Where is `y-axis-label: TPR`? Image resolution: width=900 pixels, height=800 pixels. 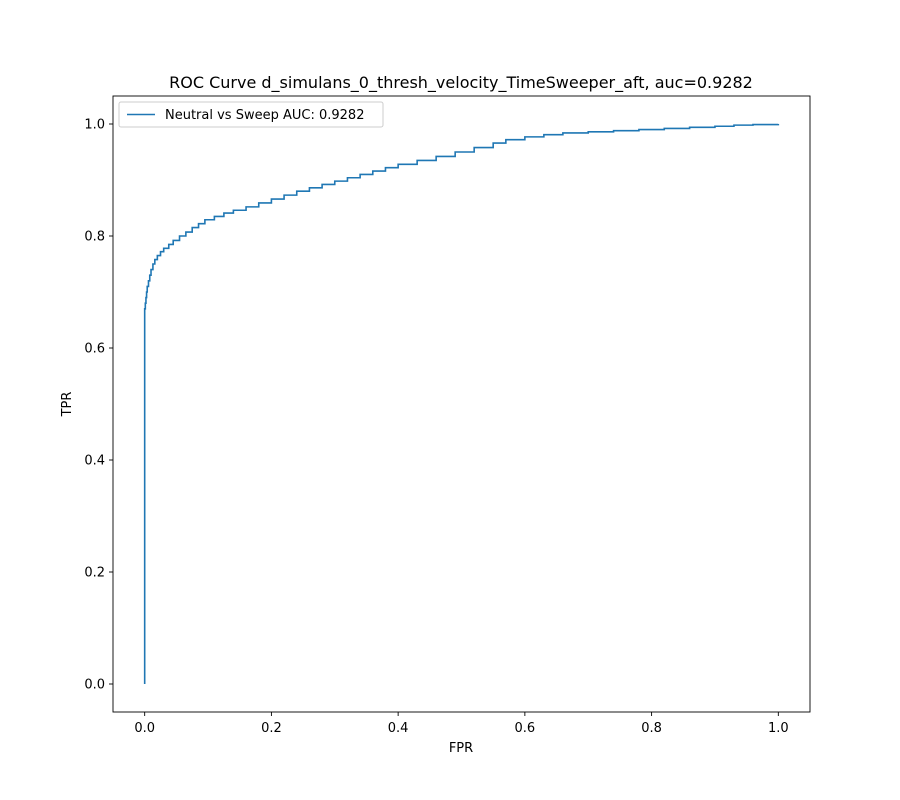
y-axis-label: TPR is located at coordinates (67, 405).